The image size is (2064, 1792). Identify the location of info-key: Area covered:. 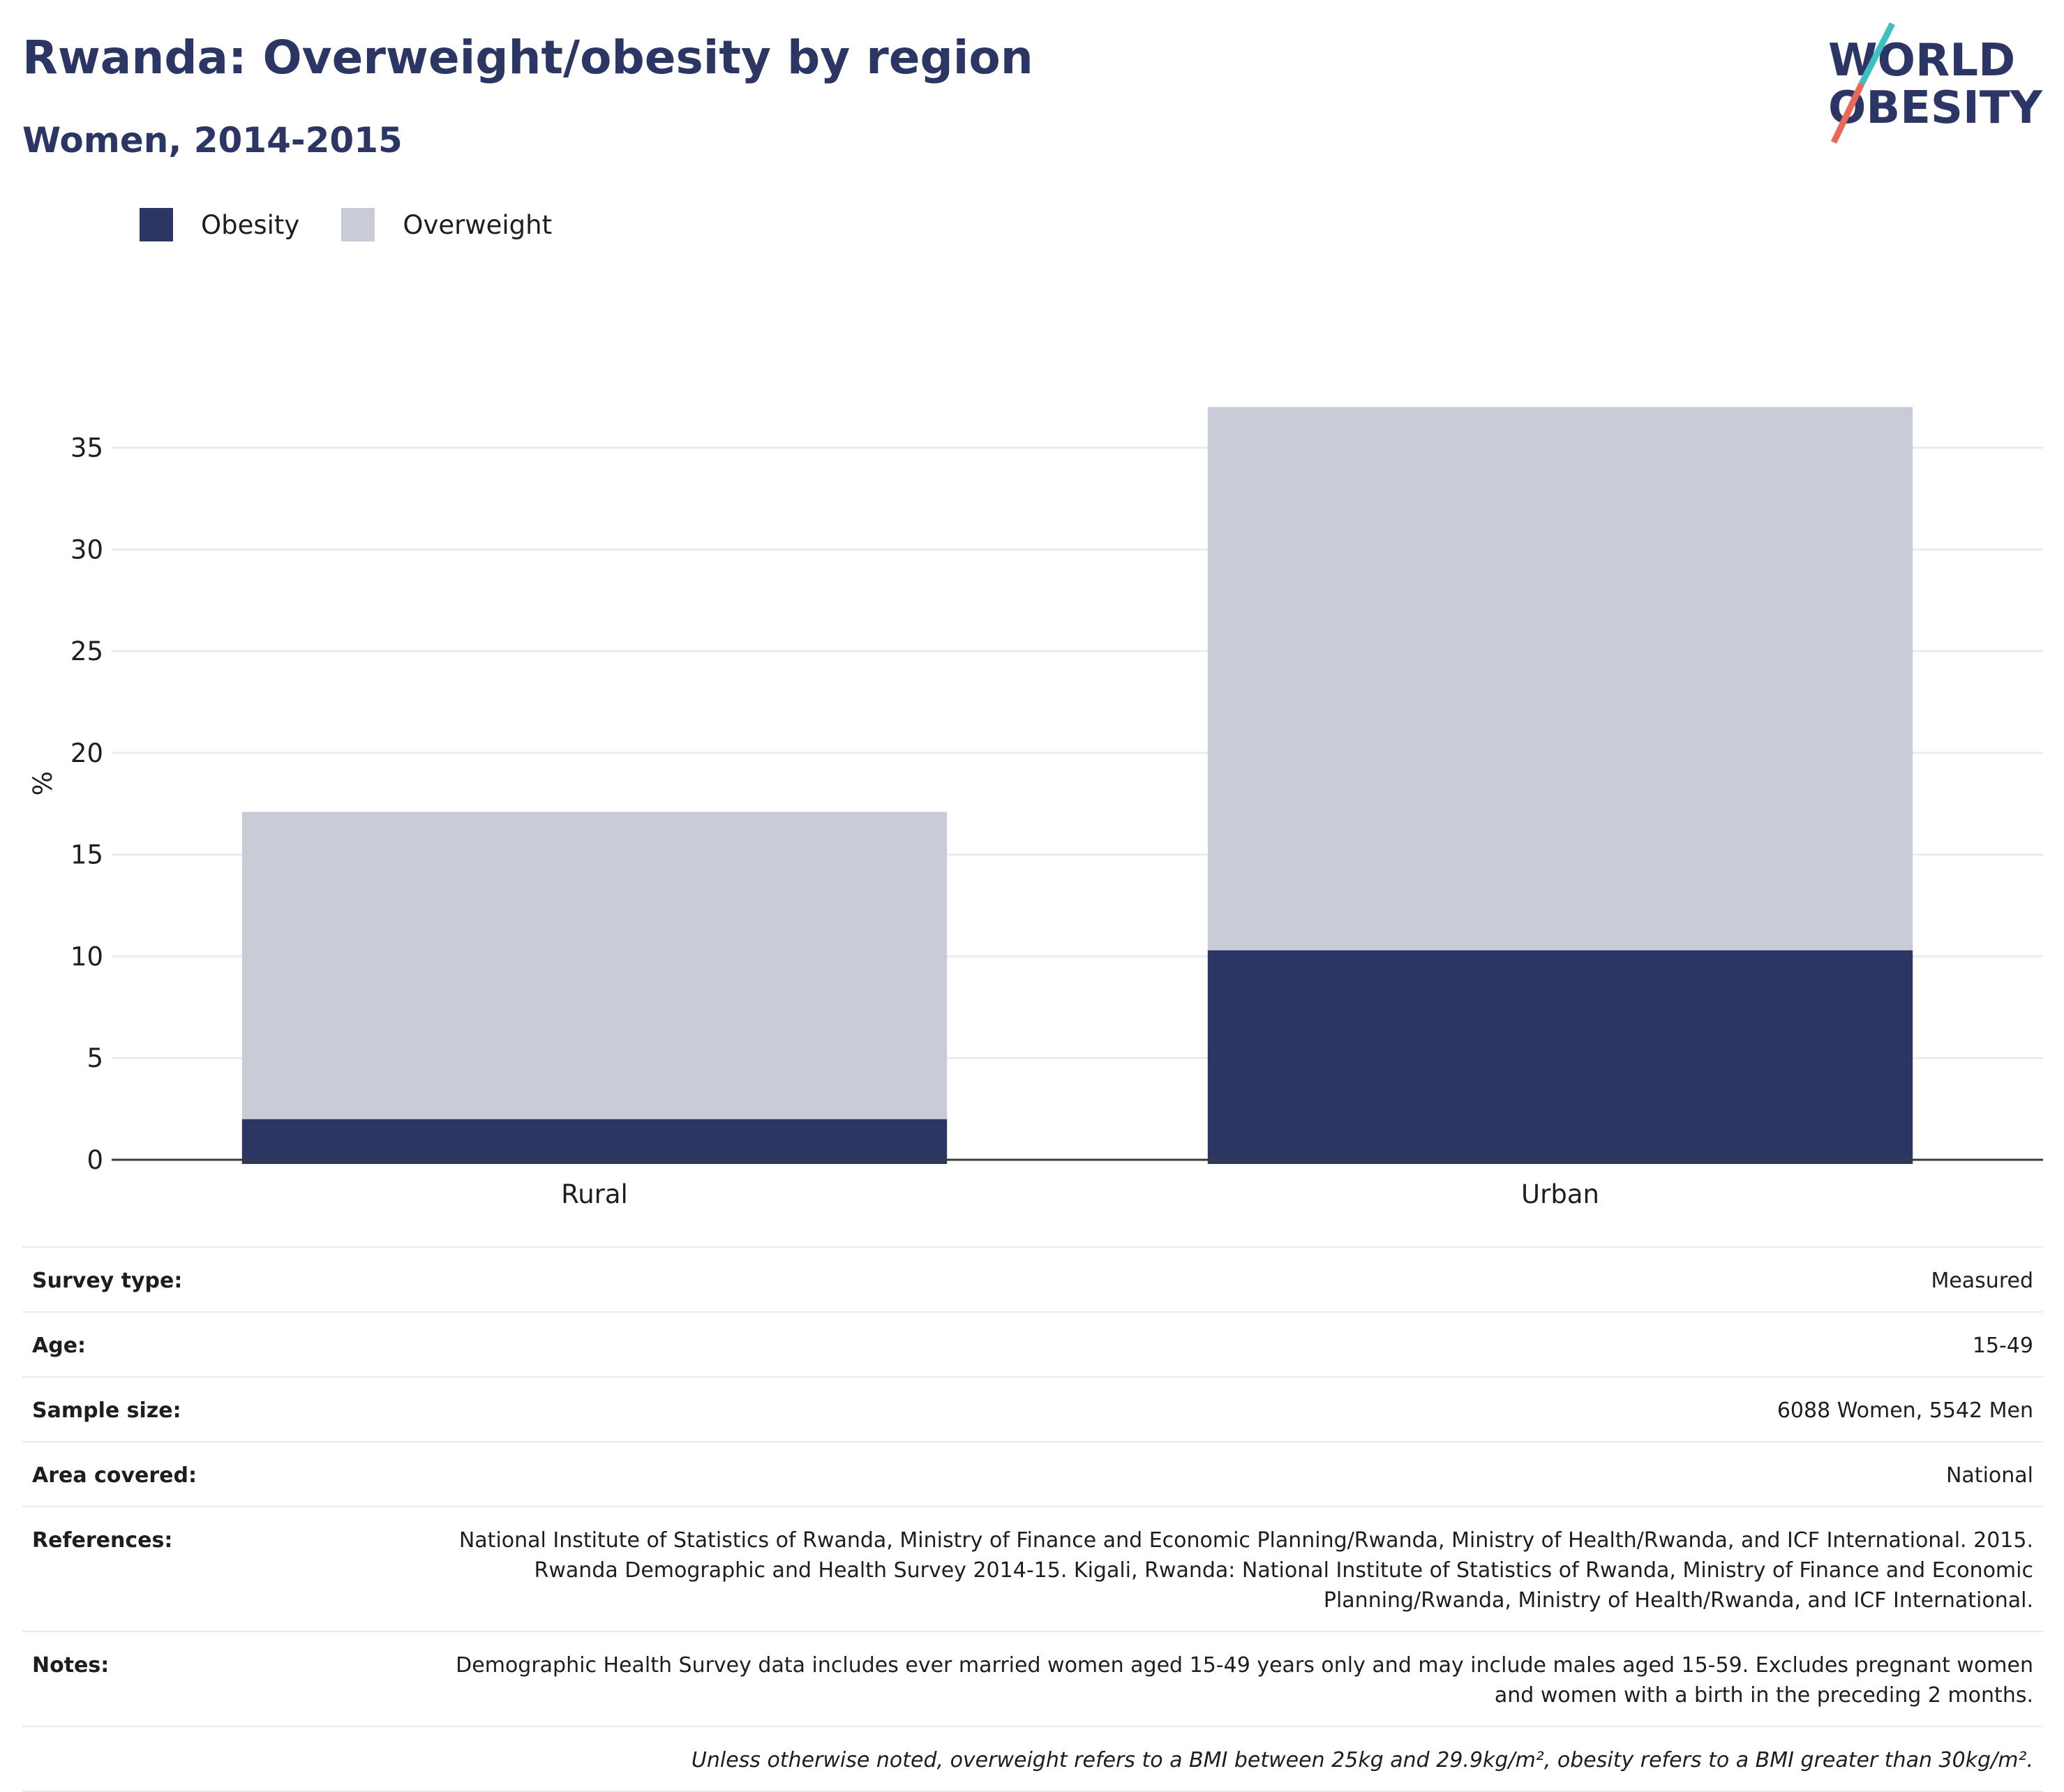
(227, 1474).